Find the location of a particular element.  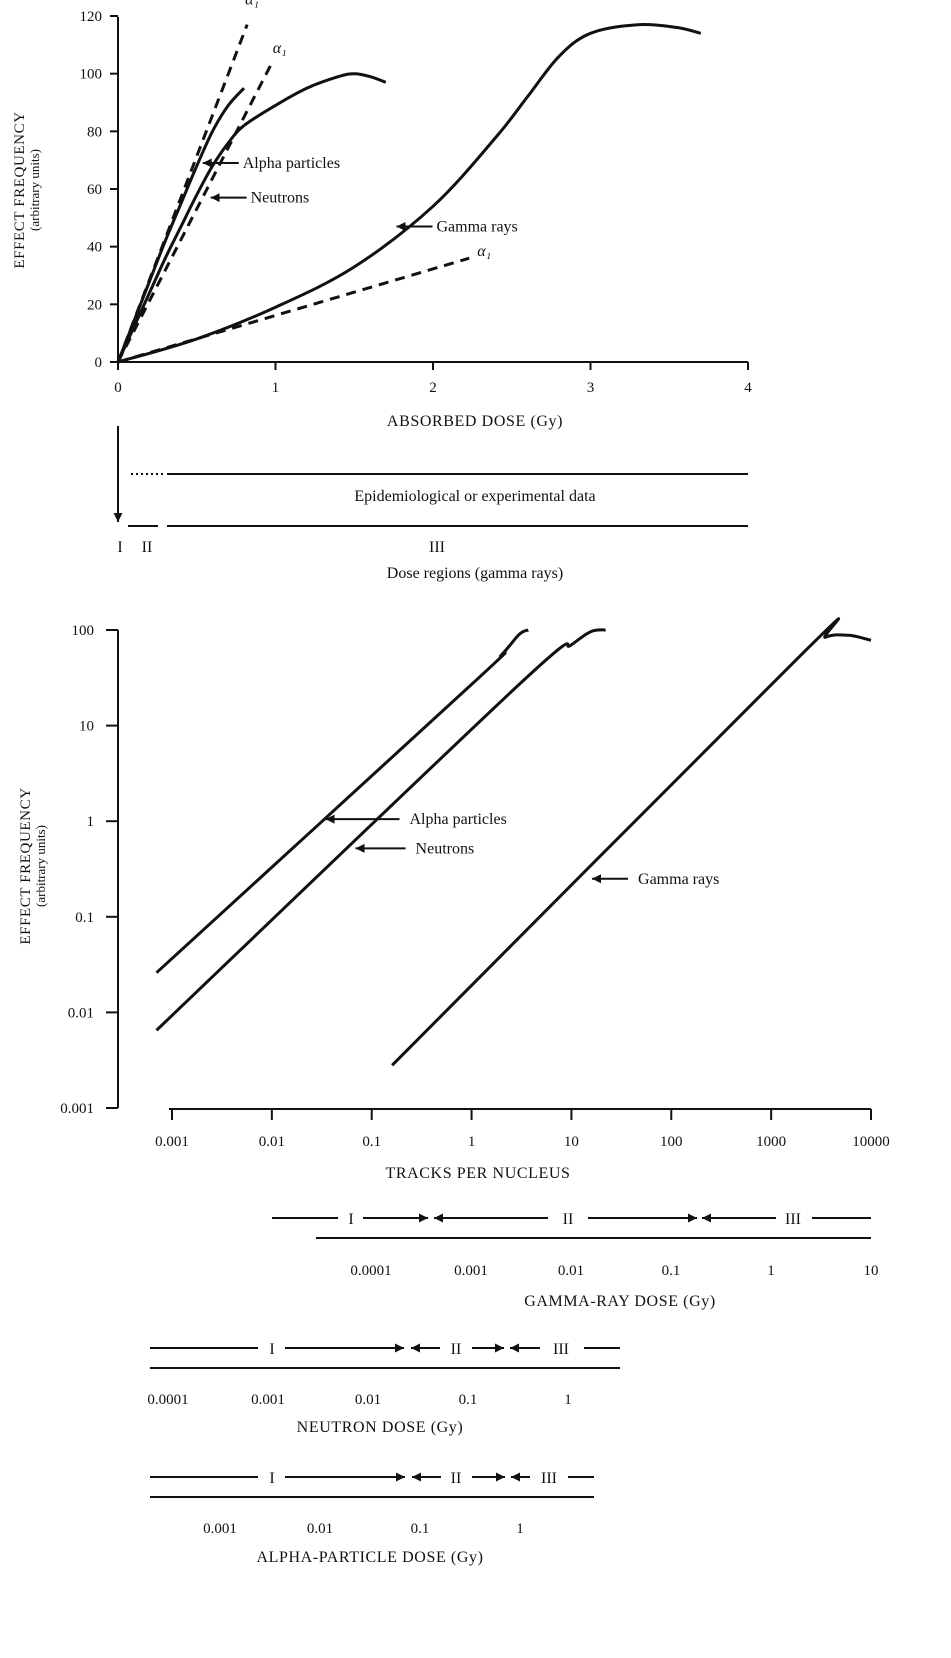

dose-region-i: I is located at coordinates (119, 547).